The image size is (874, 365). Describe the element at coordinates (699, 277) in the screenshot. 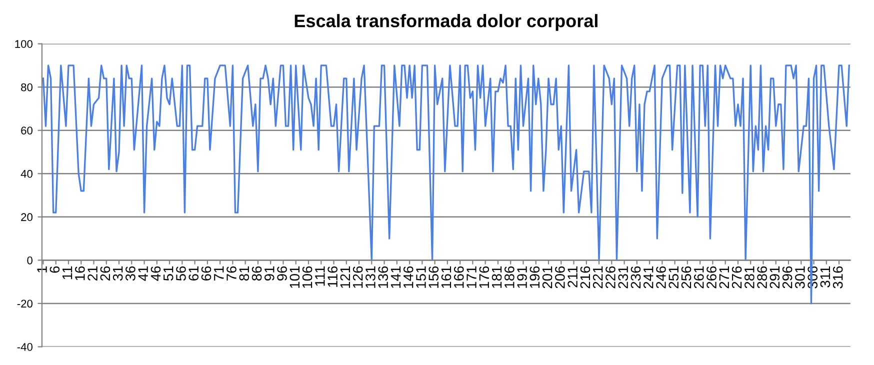

I see `x-tick-label: 261` at that location.